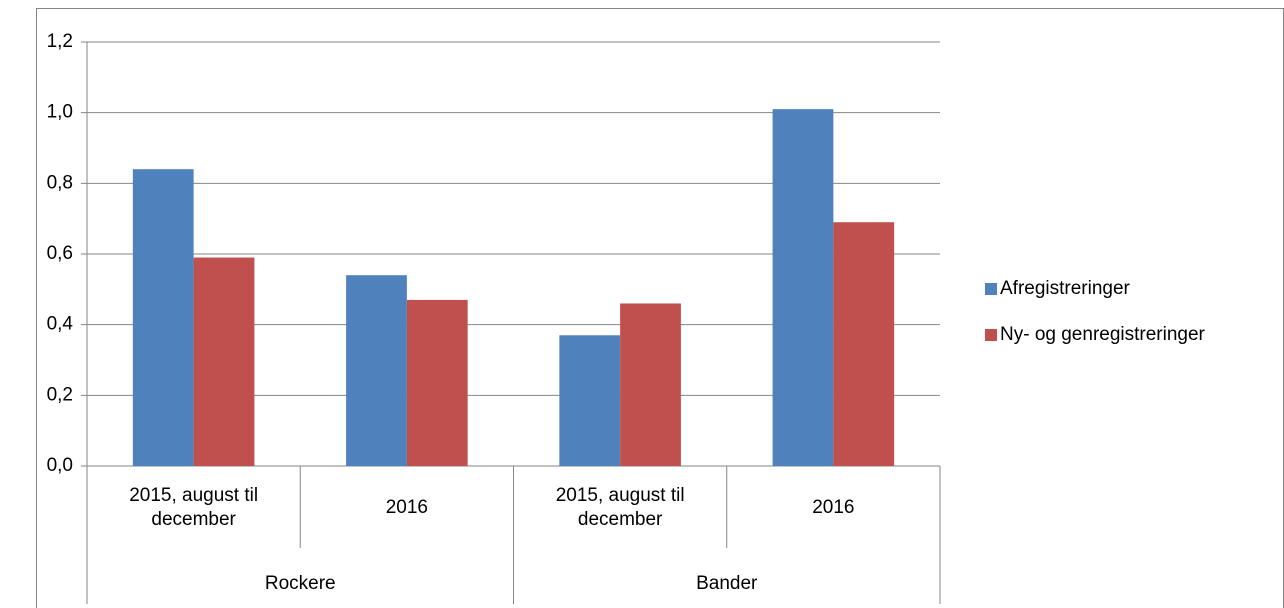 The height and width of the screenshot is (608, 1284). I want to click on y-tick-label: 0,6, so click(60, 253).